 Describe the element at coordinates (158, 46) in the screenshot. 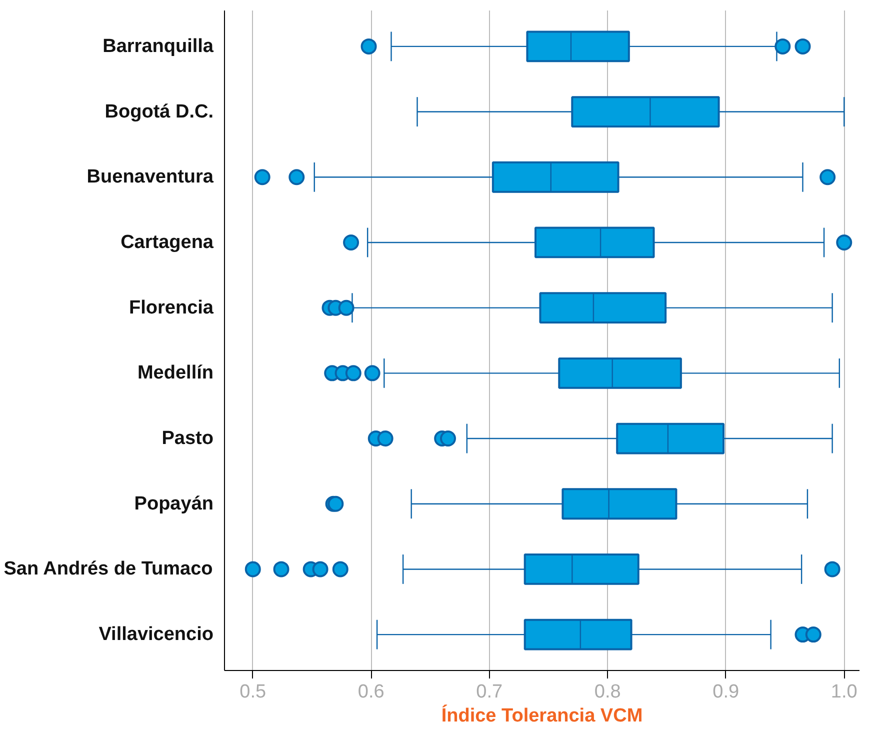

I see `y-tick-label: Barranquilla` at that location.